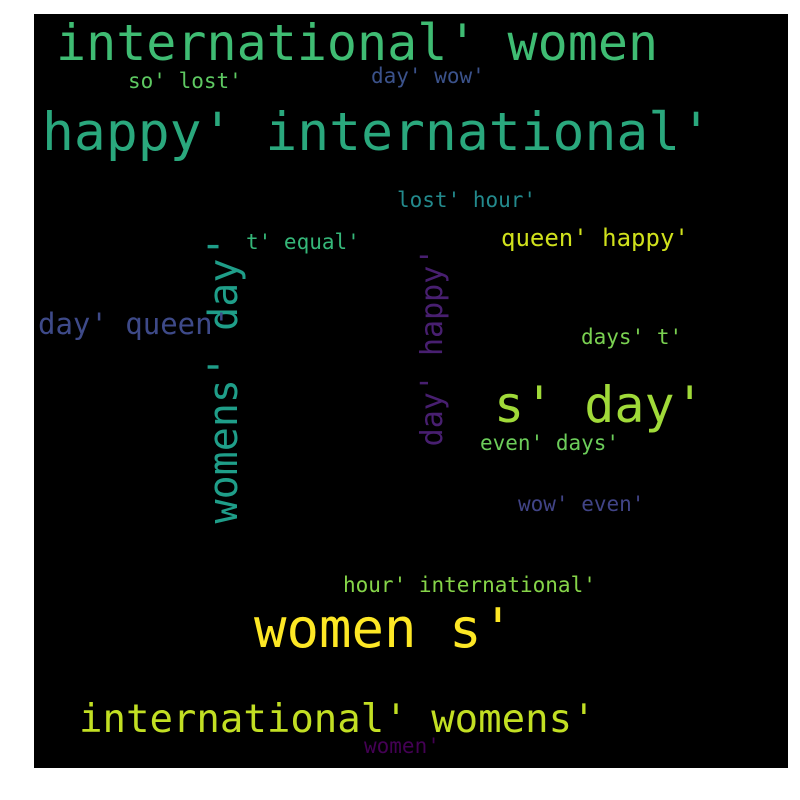  Describe the element at coordinates (134, 324) in the screenshot. I see `word-9: day' queen'` at that location.